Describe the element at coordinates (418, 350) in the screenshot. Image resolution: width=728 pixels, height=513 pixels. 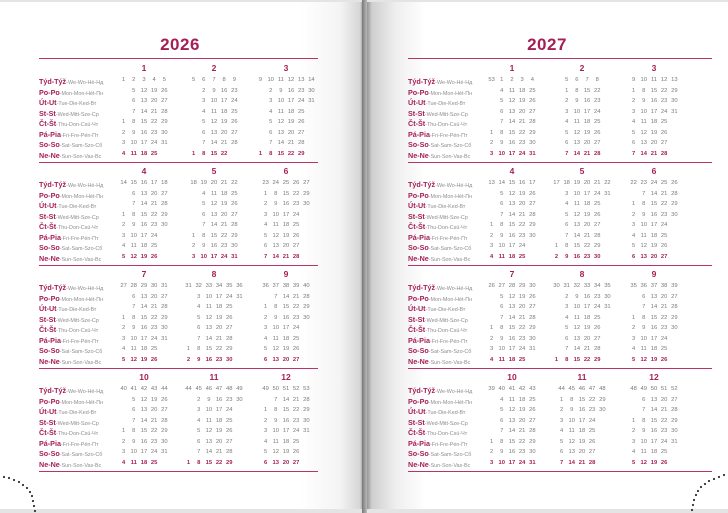
I see `weekday-code: So-So` at that location.